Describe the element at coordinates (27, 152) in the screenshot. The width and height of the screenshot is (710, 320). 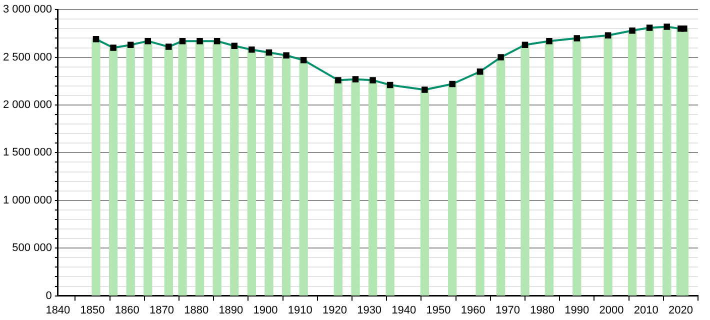
I see `y-tick-label: 1 500 000` at that location.